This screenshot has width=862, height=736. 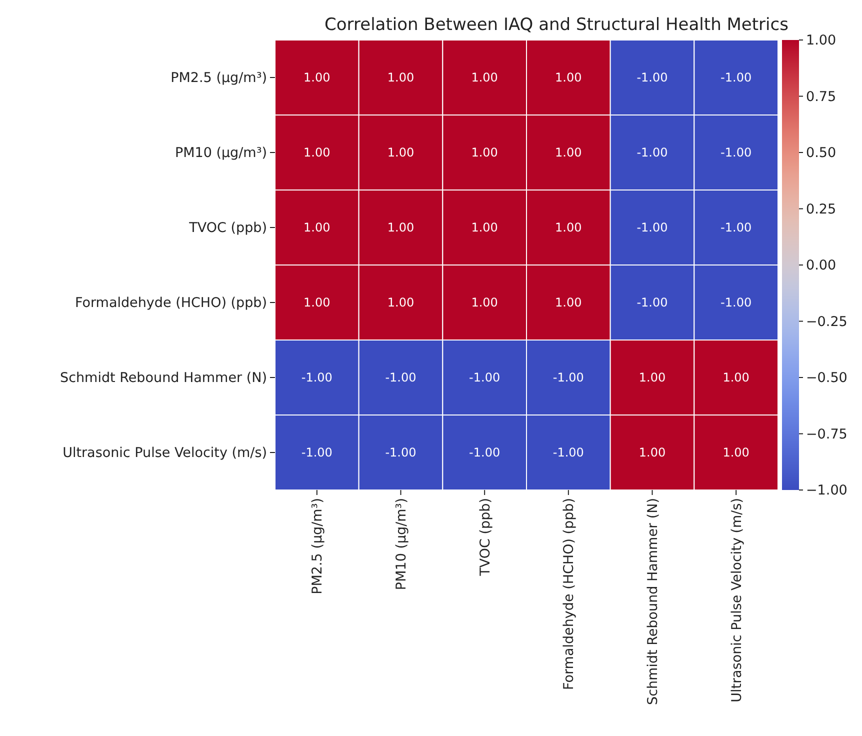 I want to click on x-tick-label: PM10 (µg/m³), so click(x=401, y=544).